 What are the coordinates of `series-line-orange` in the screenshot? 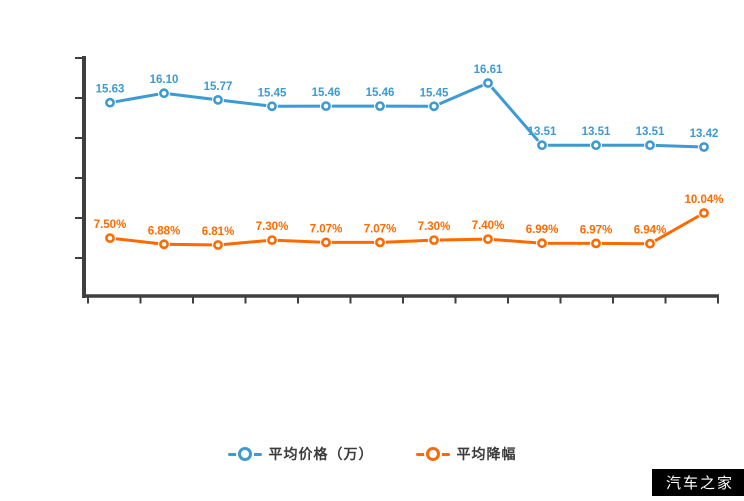 It's located at (407, 229).